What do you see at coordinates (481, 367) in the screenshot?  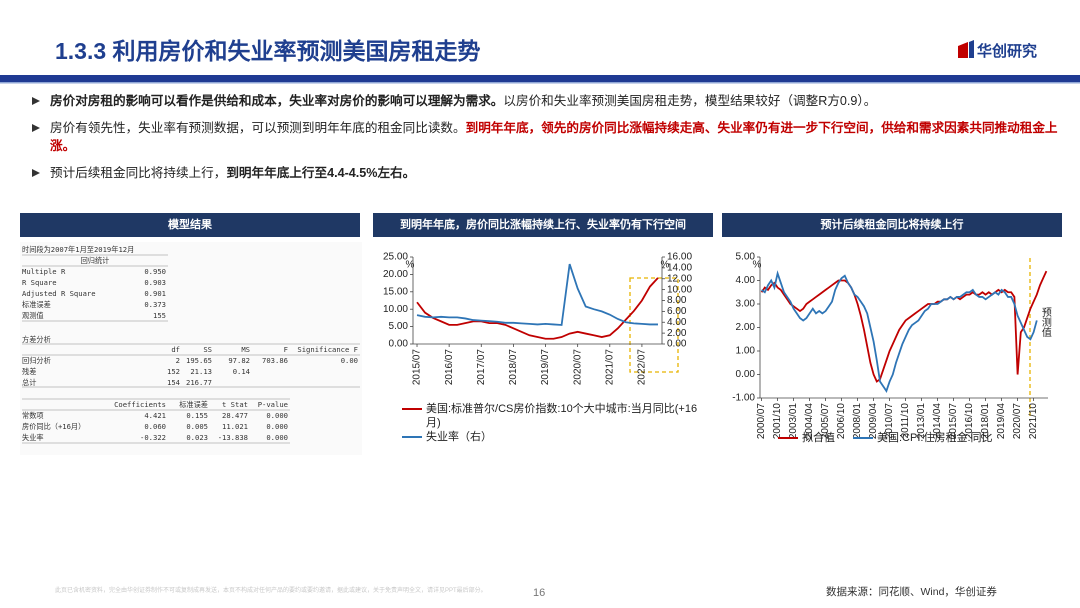 I see `x-tick-label: 2017/07` at bounding box center [481, 367].